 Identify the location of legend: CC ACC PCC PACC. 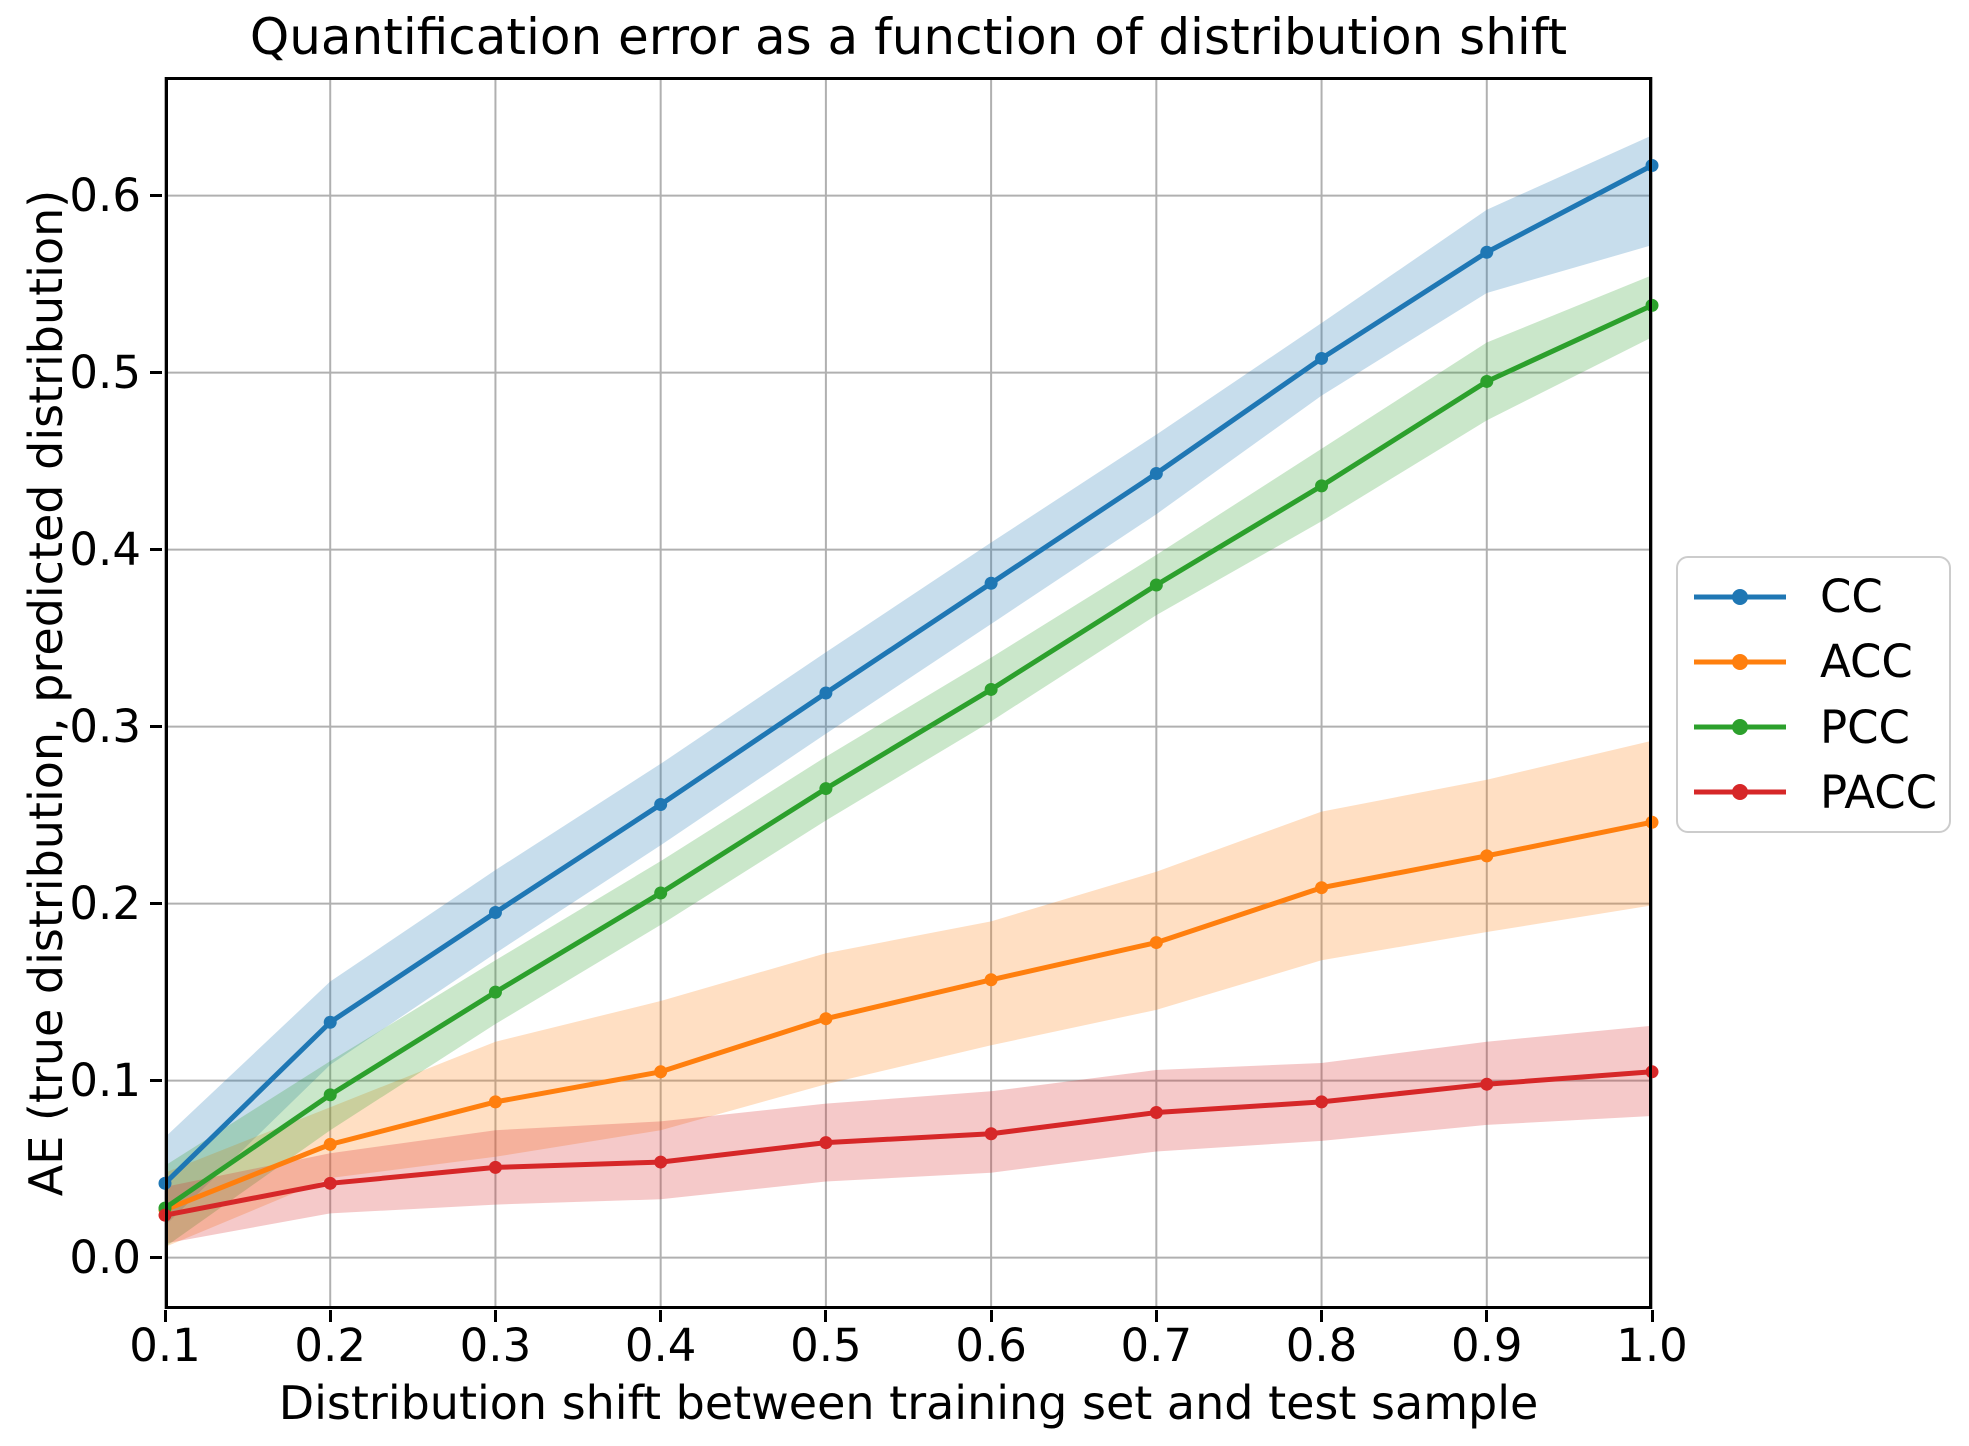
(1813, 694).